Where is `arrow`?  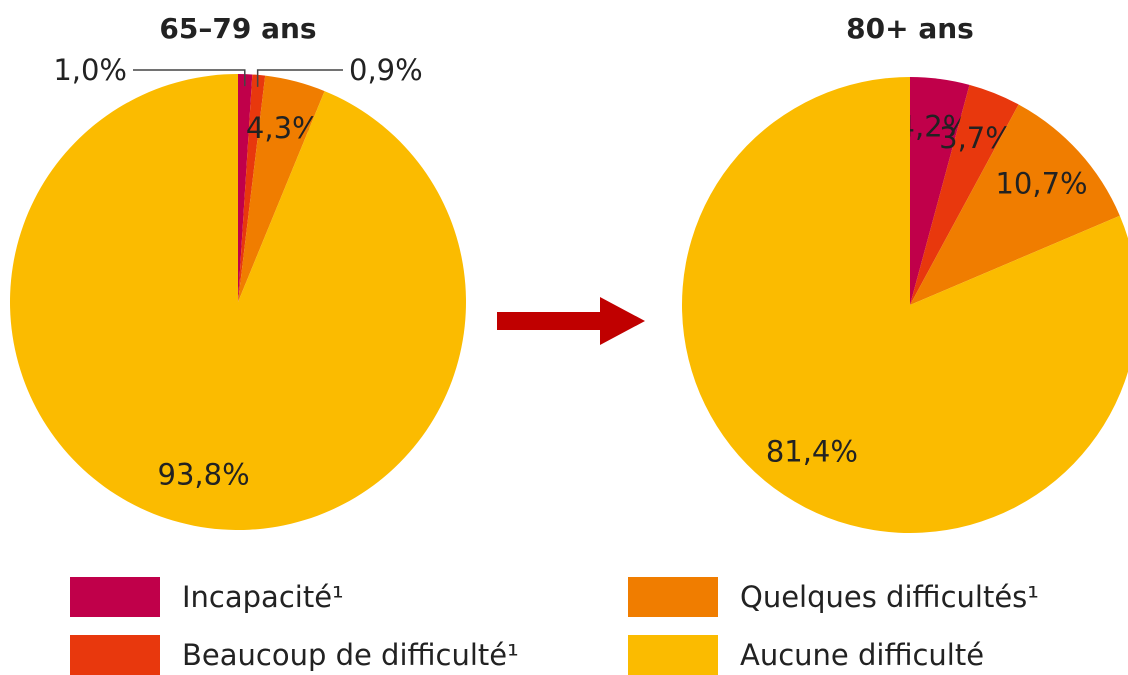 arrow is located at coordinates (571, 321).